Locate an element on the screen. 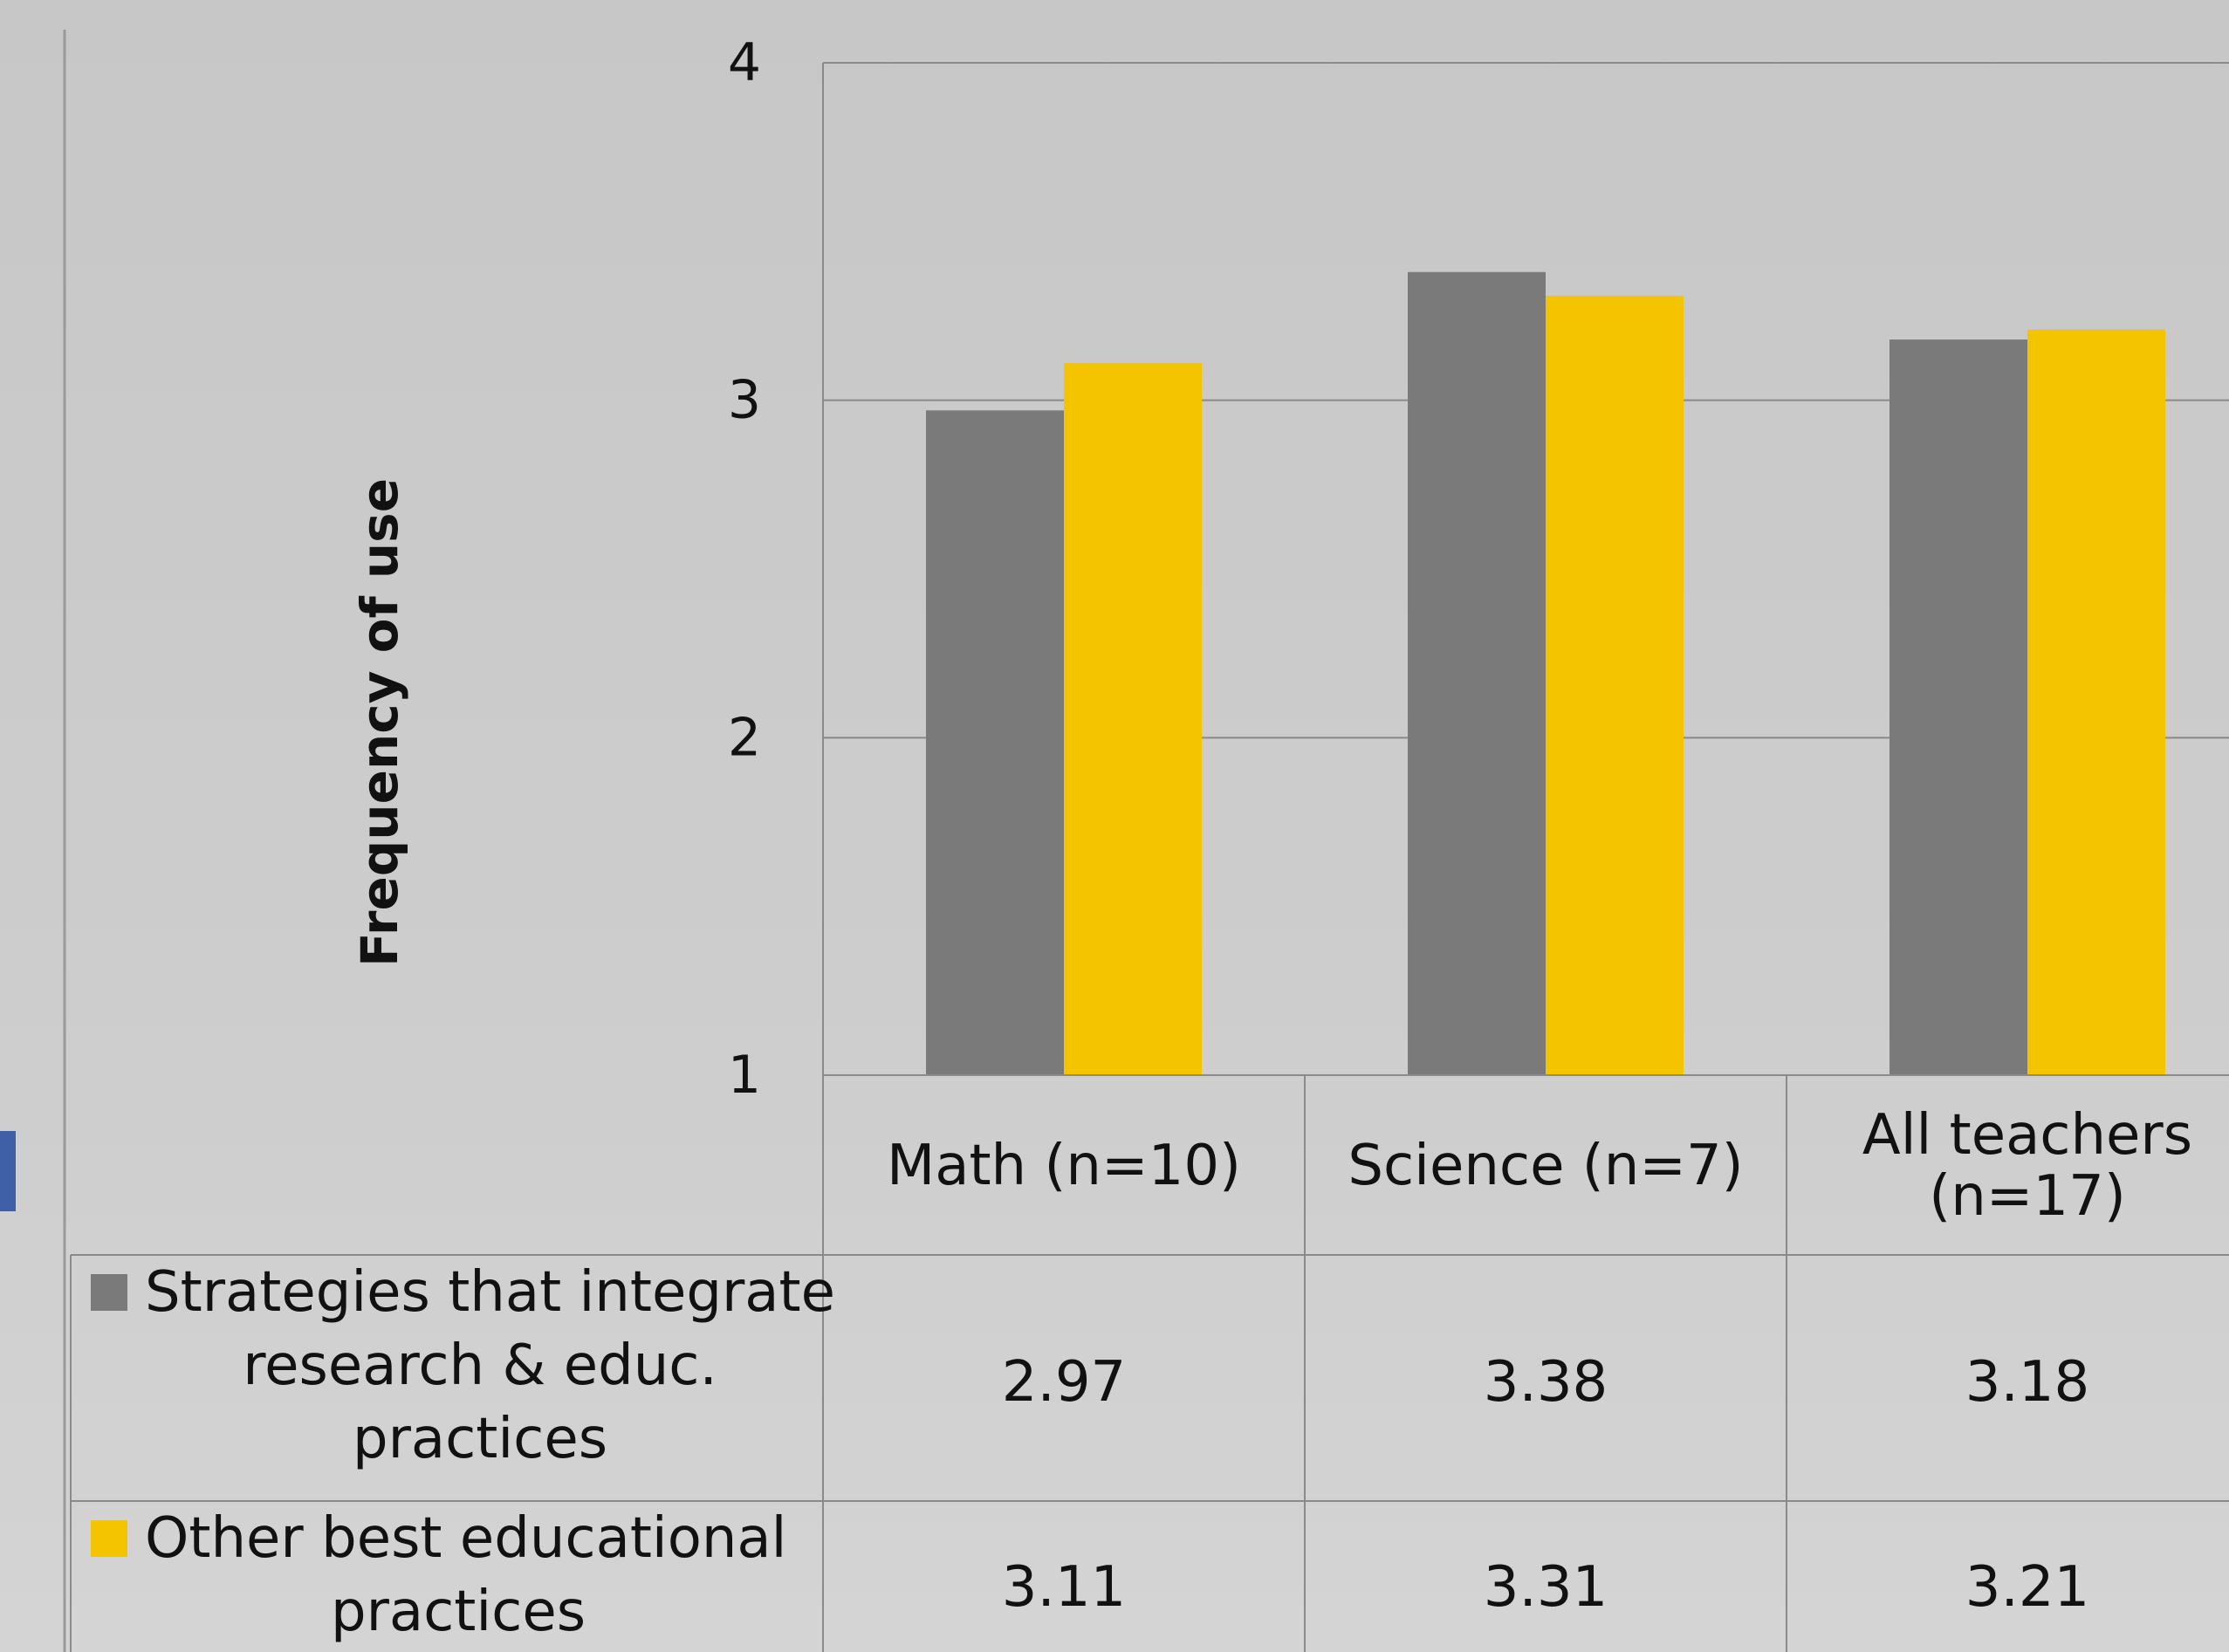 The image size is (2229, 1652). y-tick-labels: 1 2 3 4 is located at coordinates (744, 569).